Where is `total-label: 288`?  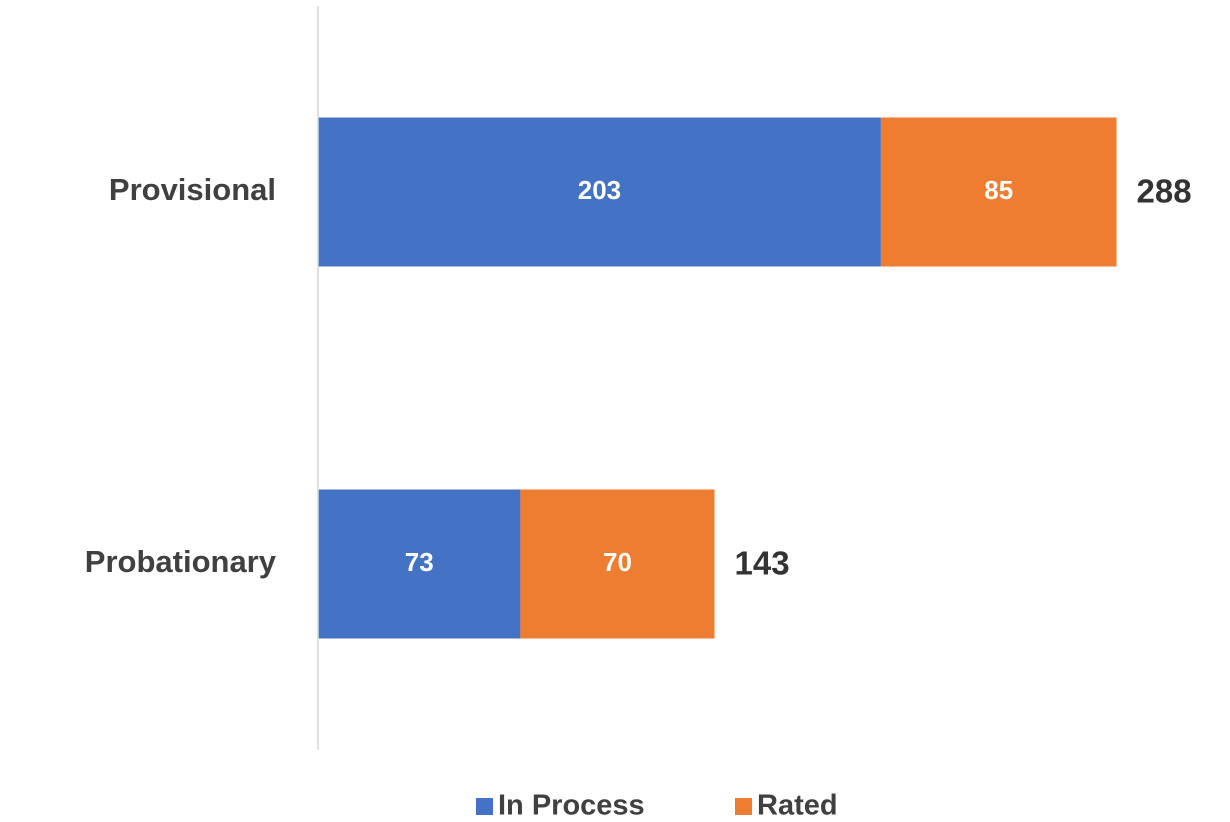 total-label: 288 is located at coordinates (1164, 191).